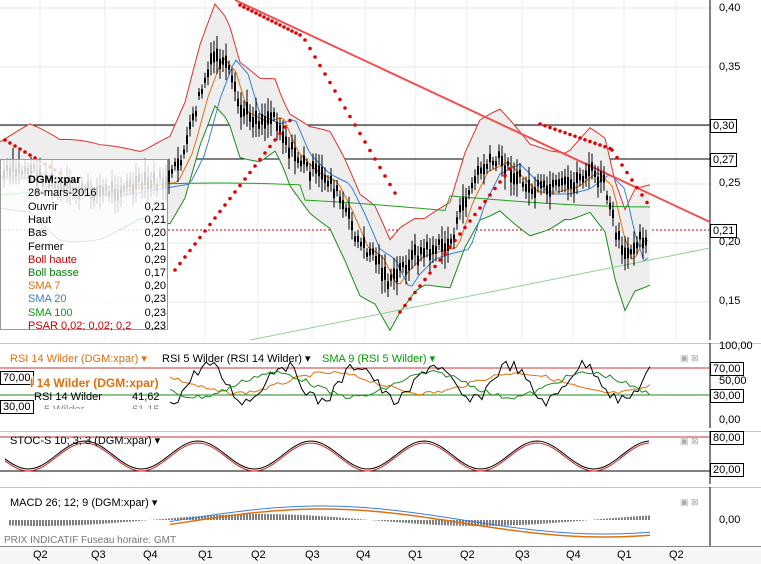  What do you see at coordinates (155, 220) in the screenshot?
I see `legend-value: 0,21` at bounding box center [155, 220].